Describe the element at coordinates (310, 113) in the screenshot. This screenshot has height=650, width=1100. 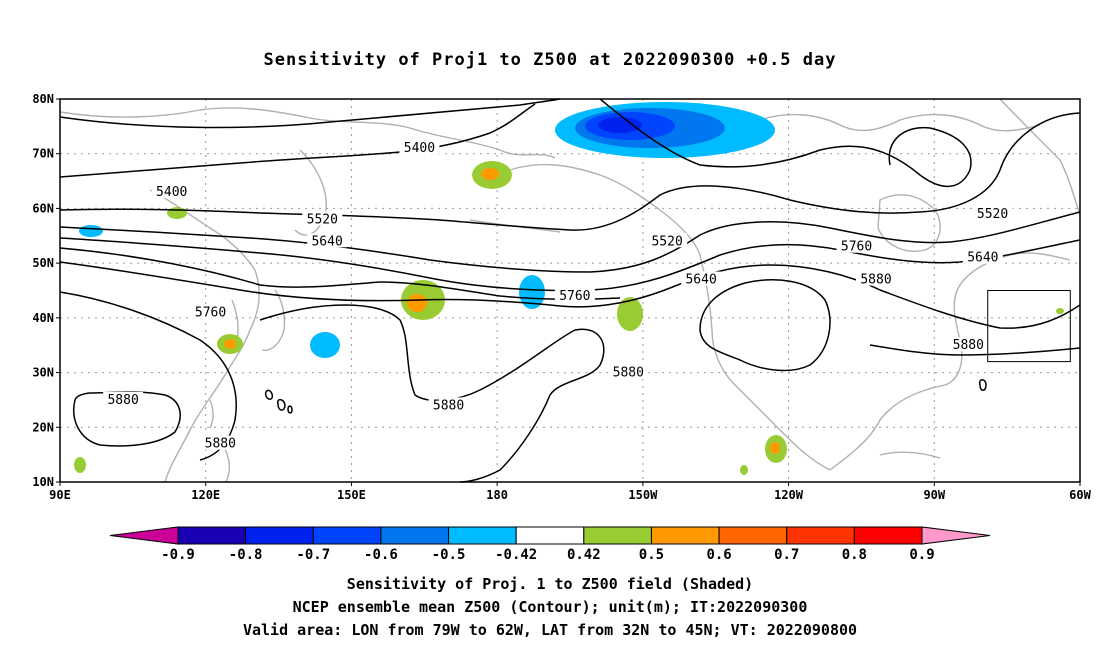
I see `contour-5400-north` at that location.